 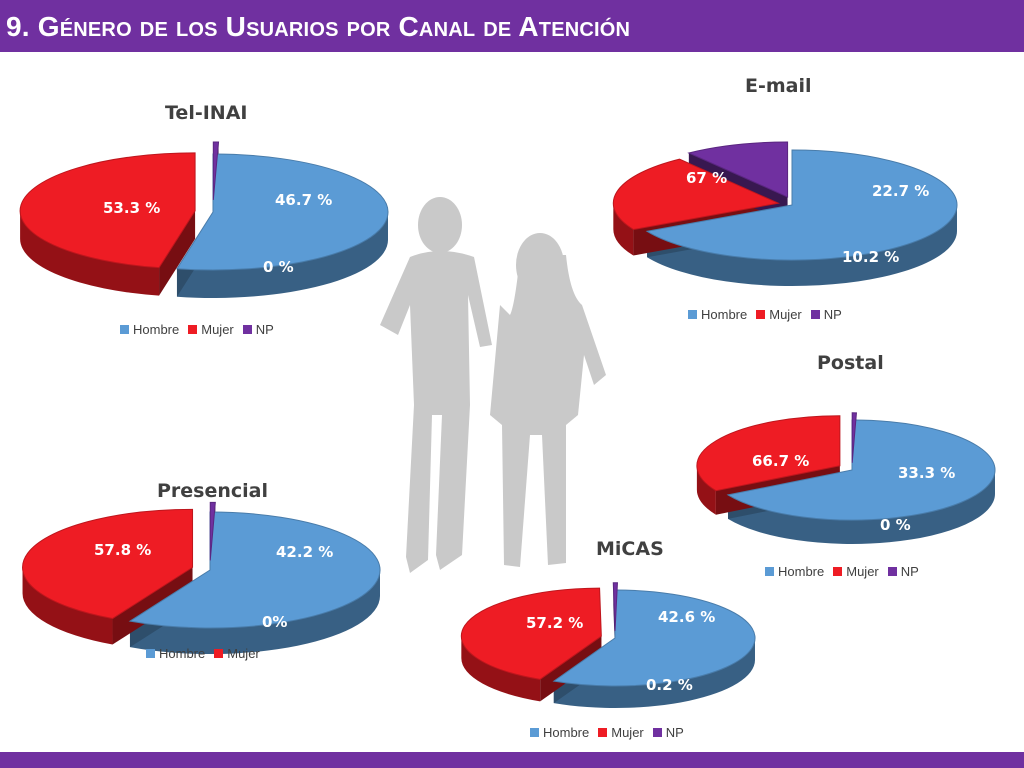 I want to click on data-label-mujer: 22.7 %, so click(x=900, y=191).